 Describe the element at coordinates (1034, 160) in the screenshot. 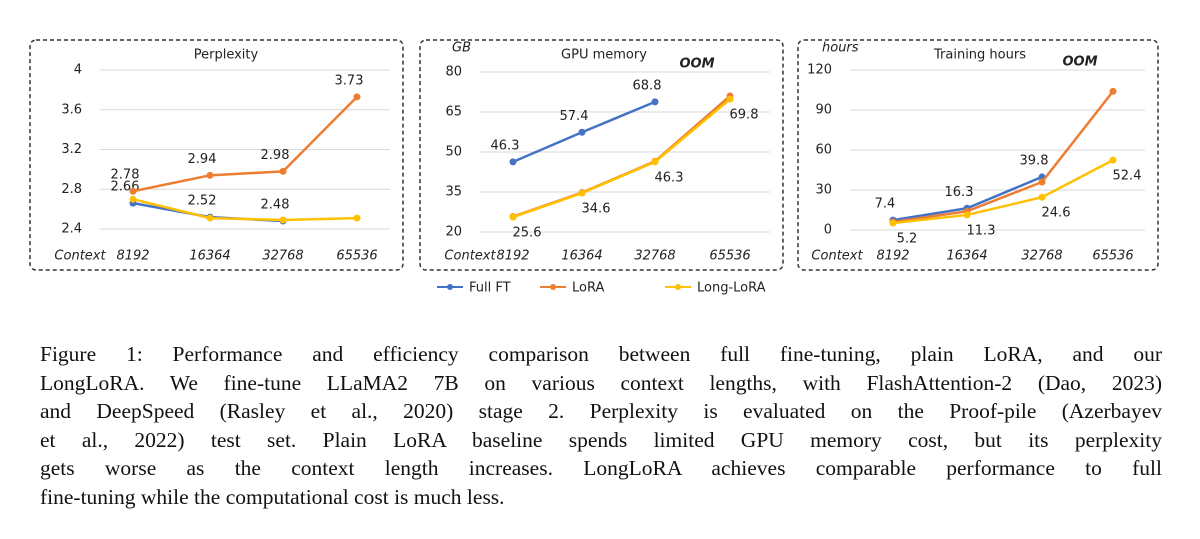

I see `data-label: 39.8` at that location.